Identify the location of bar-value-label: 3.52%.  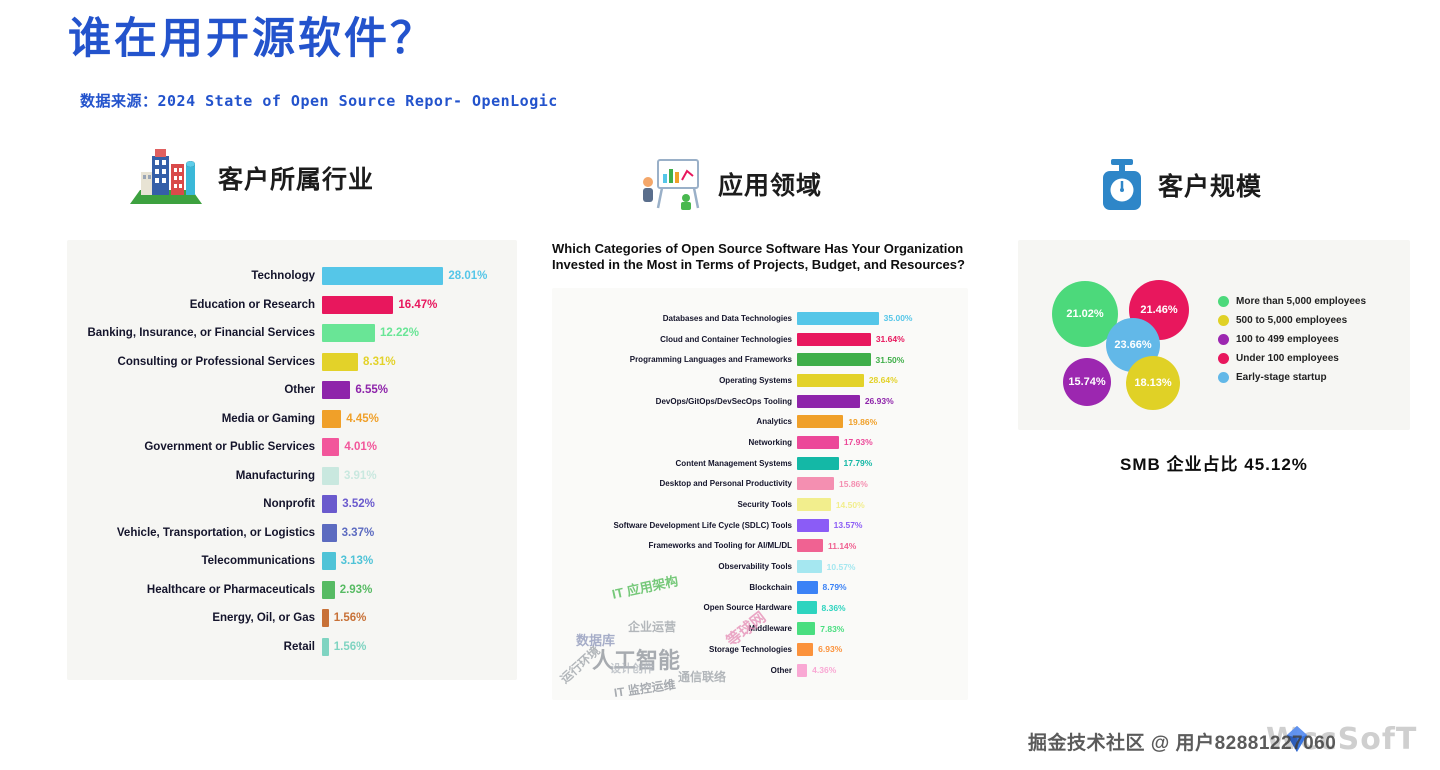
(358, 504).